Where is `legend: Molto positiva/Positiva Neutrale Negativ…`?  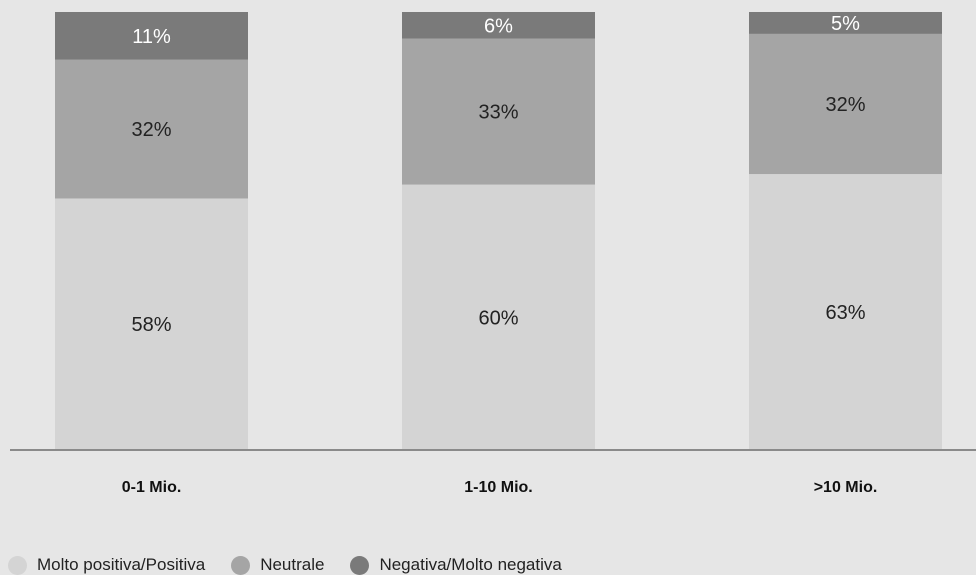 legend: Molto positiva/Positiva Neutrale Negativ… is located at coordinates (285, 565).